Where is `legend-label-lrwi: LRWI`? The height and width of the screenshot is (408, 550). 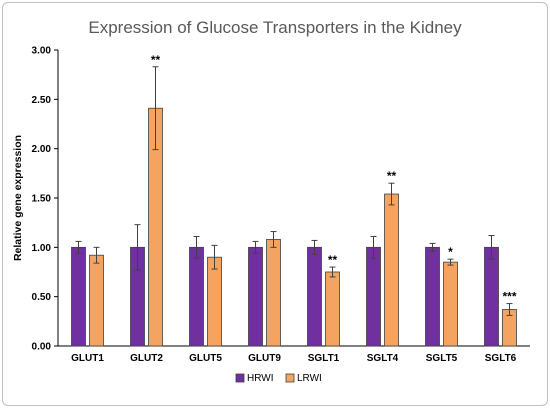
legend-label-lrwi: LRWI is located at coordinates (309, 378).